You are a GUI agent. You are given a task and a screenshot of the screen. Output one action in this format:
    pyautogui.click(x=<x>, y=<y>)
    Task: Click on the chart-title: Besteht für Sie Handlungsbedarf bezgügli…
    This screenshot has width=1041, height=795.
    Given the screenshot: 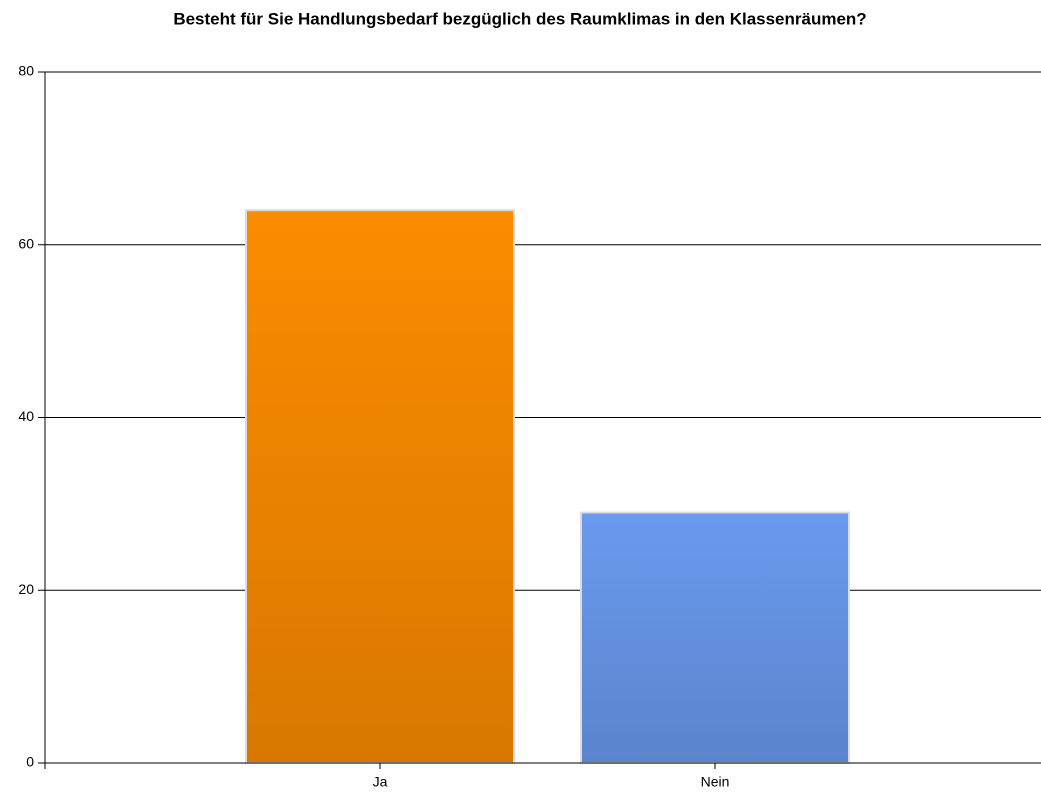 What is the action you would take?
    pyautogui.click(x=519, y=18)
    